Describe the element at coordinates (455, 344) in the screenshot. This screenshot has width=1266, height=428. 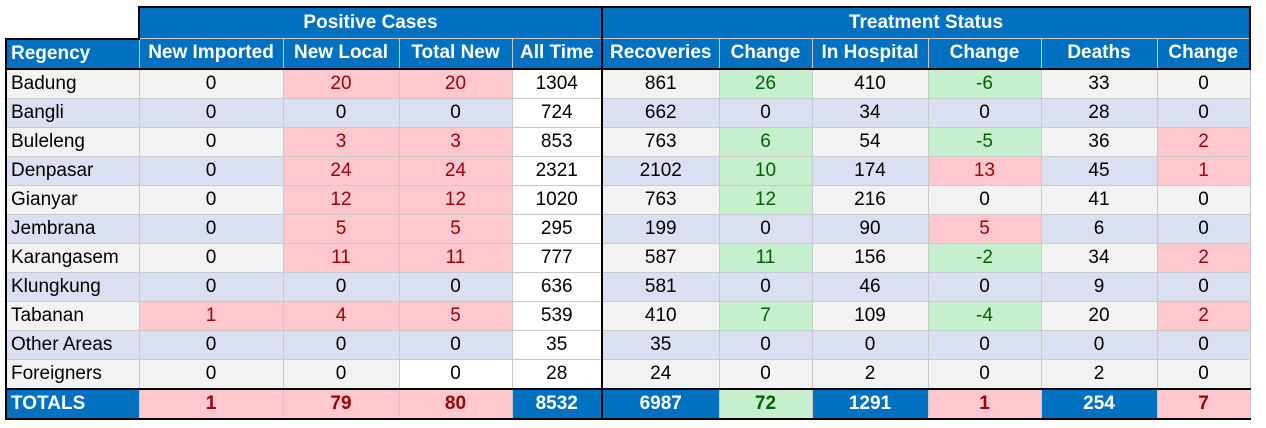
I see `cell-total-new: 0` at that location.